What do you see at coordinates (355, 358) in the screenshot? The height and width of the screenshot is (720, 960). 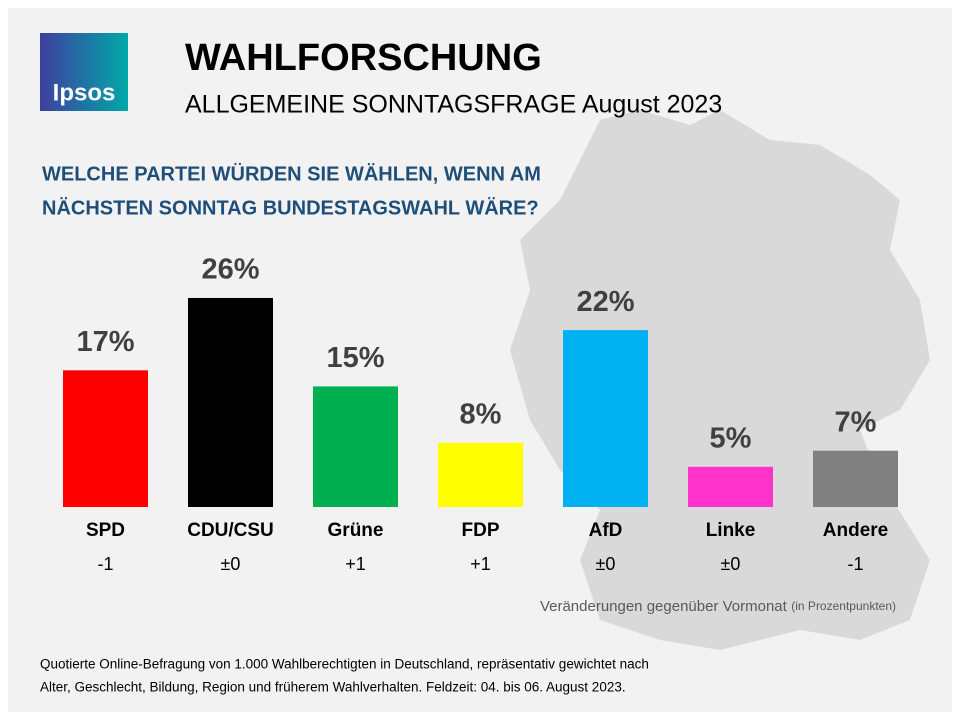 I see `value-label: 15%` at bounding box center [355, 358].